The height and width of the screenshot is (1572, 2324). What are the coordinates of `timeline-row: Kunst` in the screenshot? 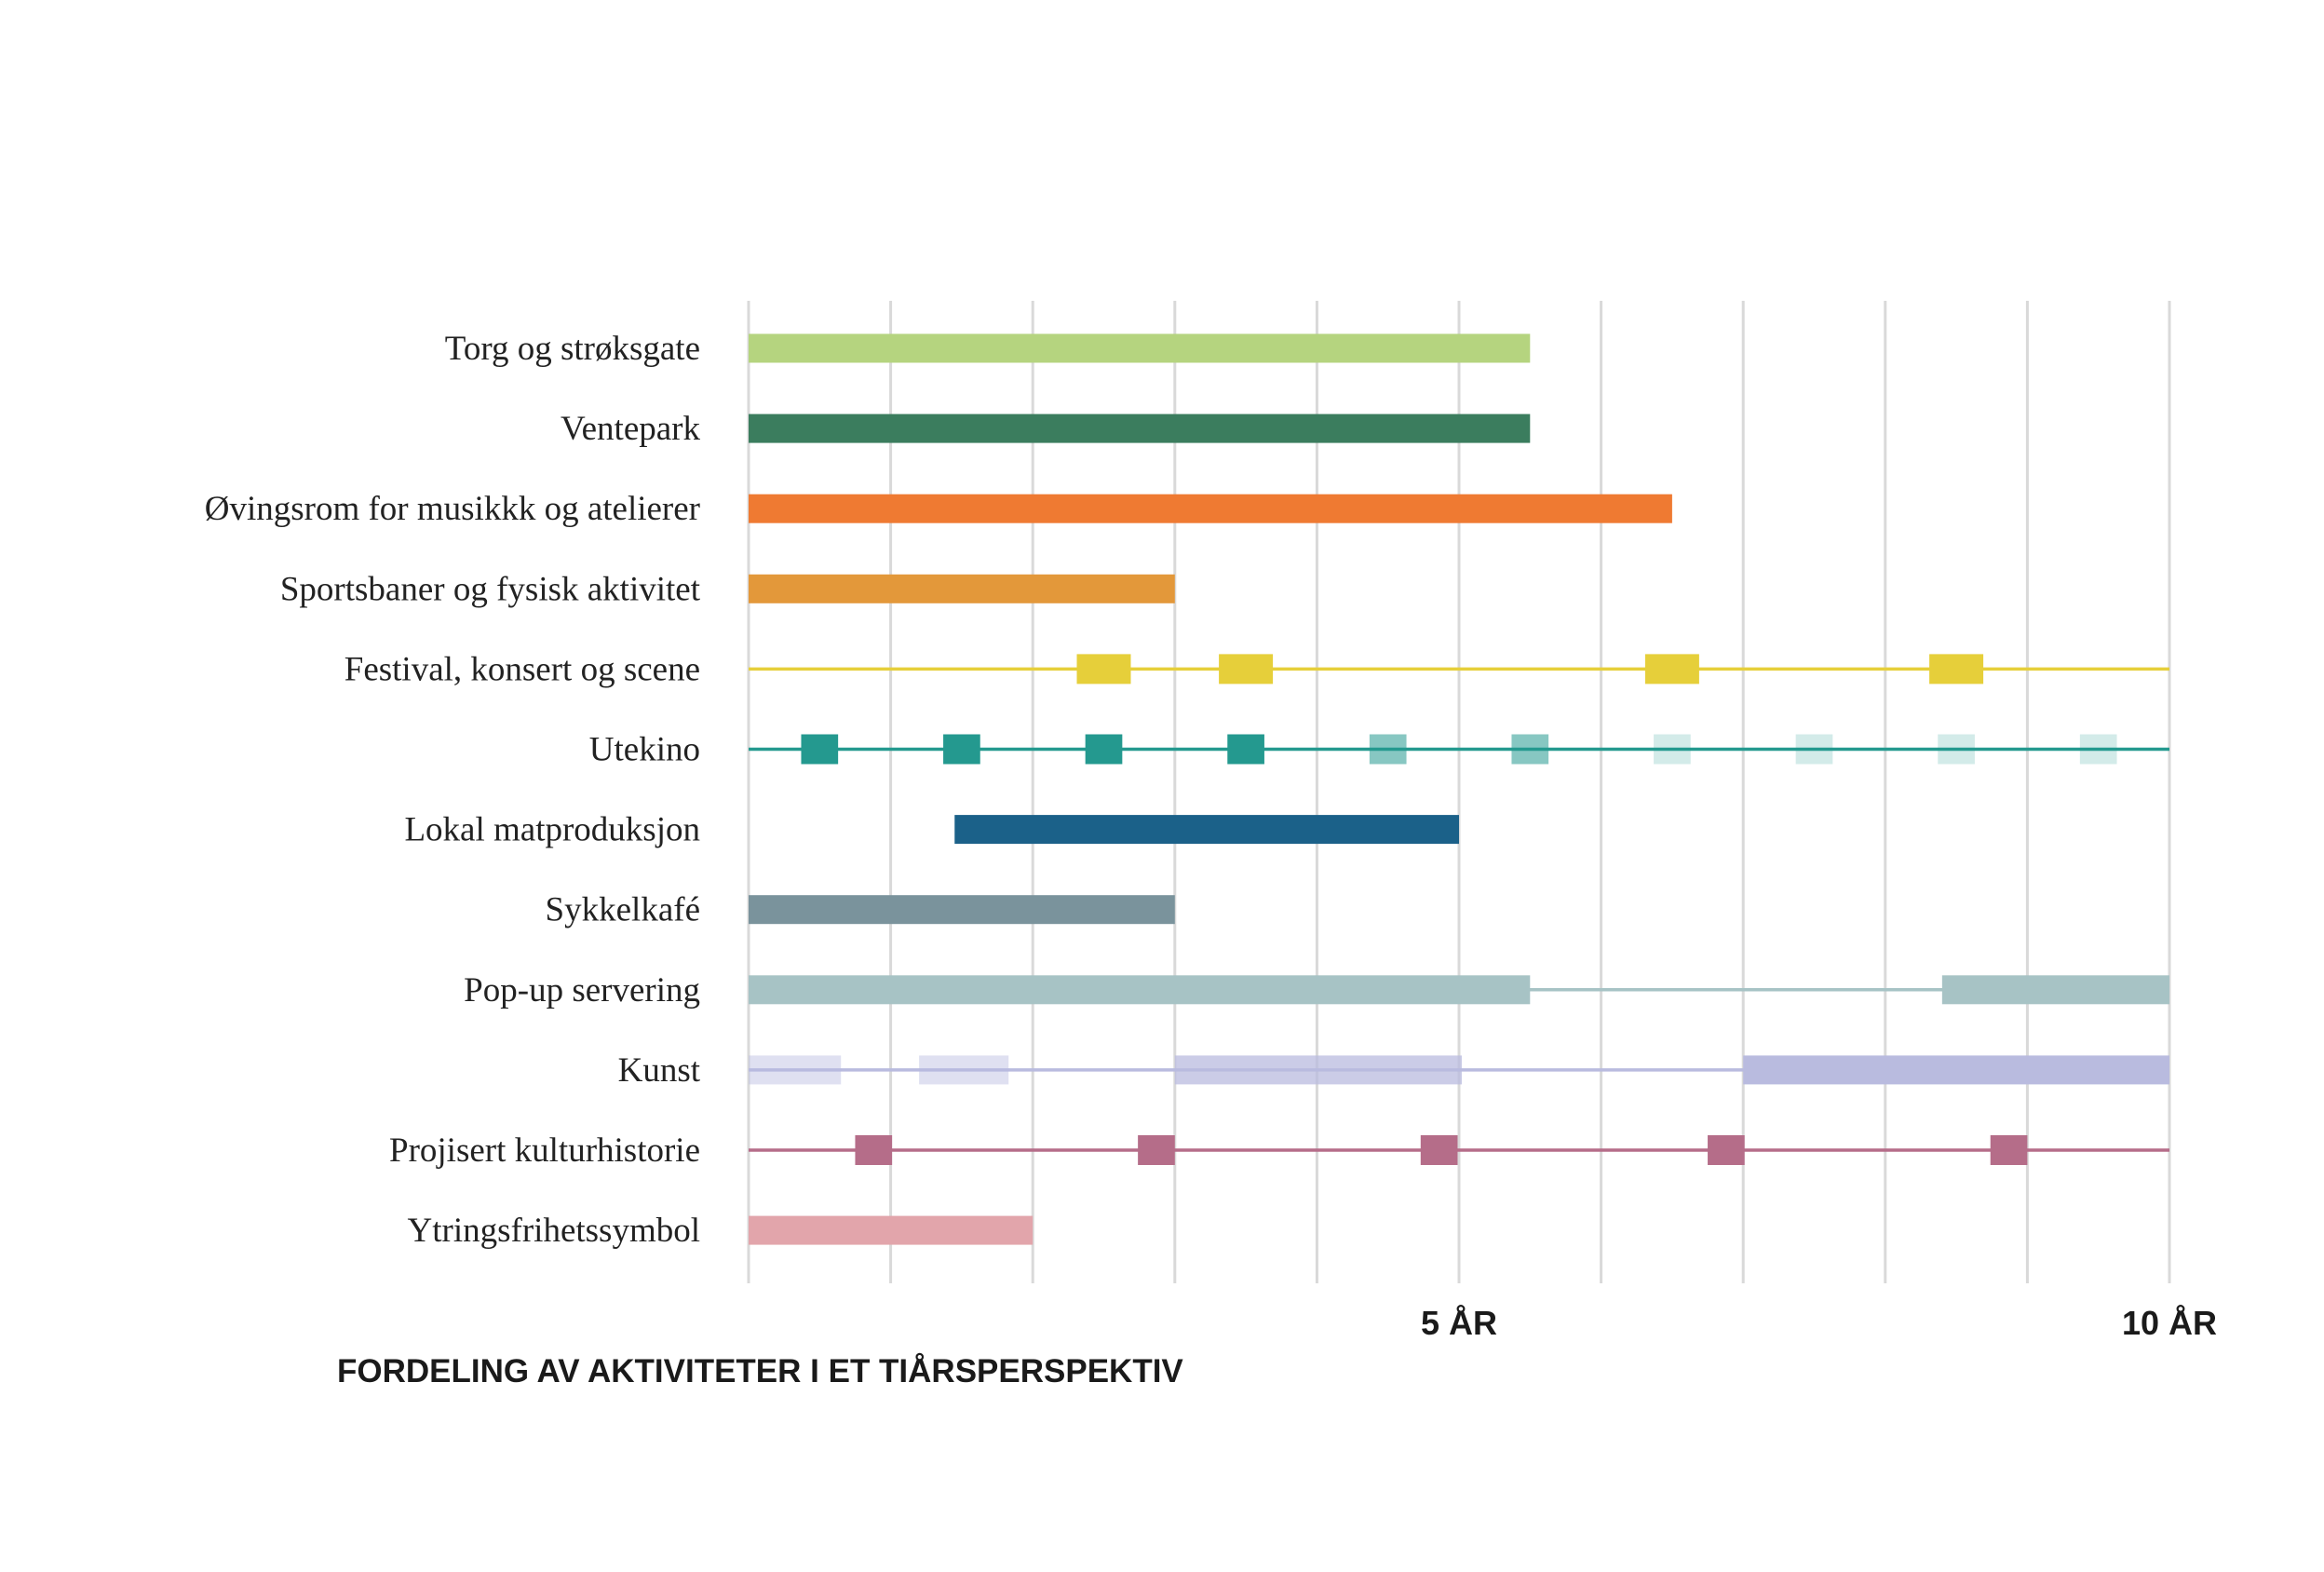 It's located at (1394, 1070).